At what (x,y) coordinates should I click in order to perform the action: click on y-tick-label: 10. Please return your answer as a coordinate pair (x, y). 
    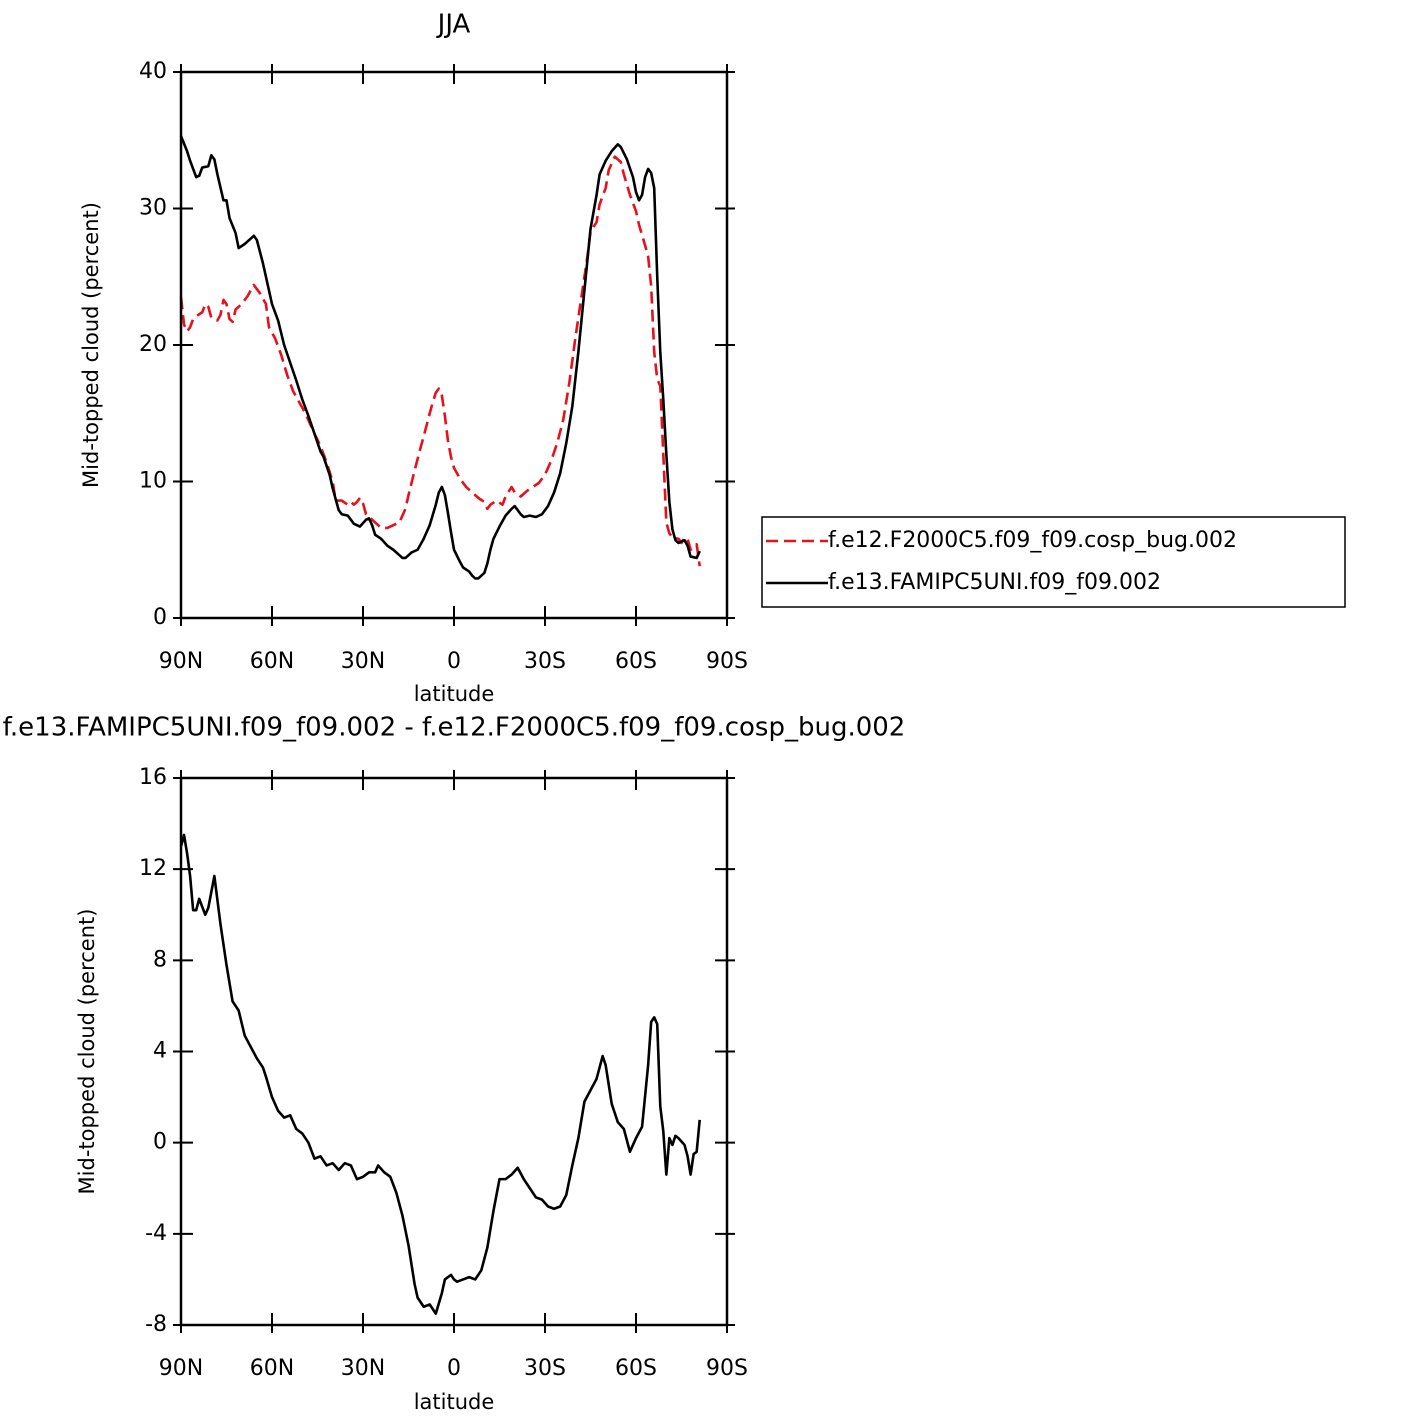
    Looking at the image, I should click on (153, 481).